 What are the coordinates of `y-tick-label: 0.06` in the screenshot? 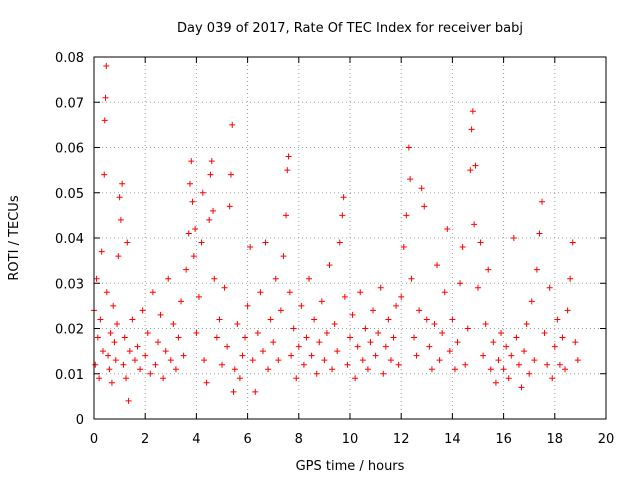 It's located at (69, 149).